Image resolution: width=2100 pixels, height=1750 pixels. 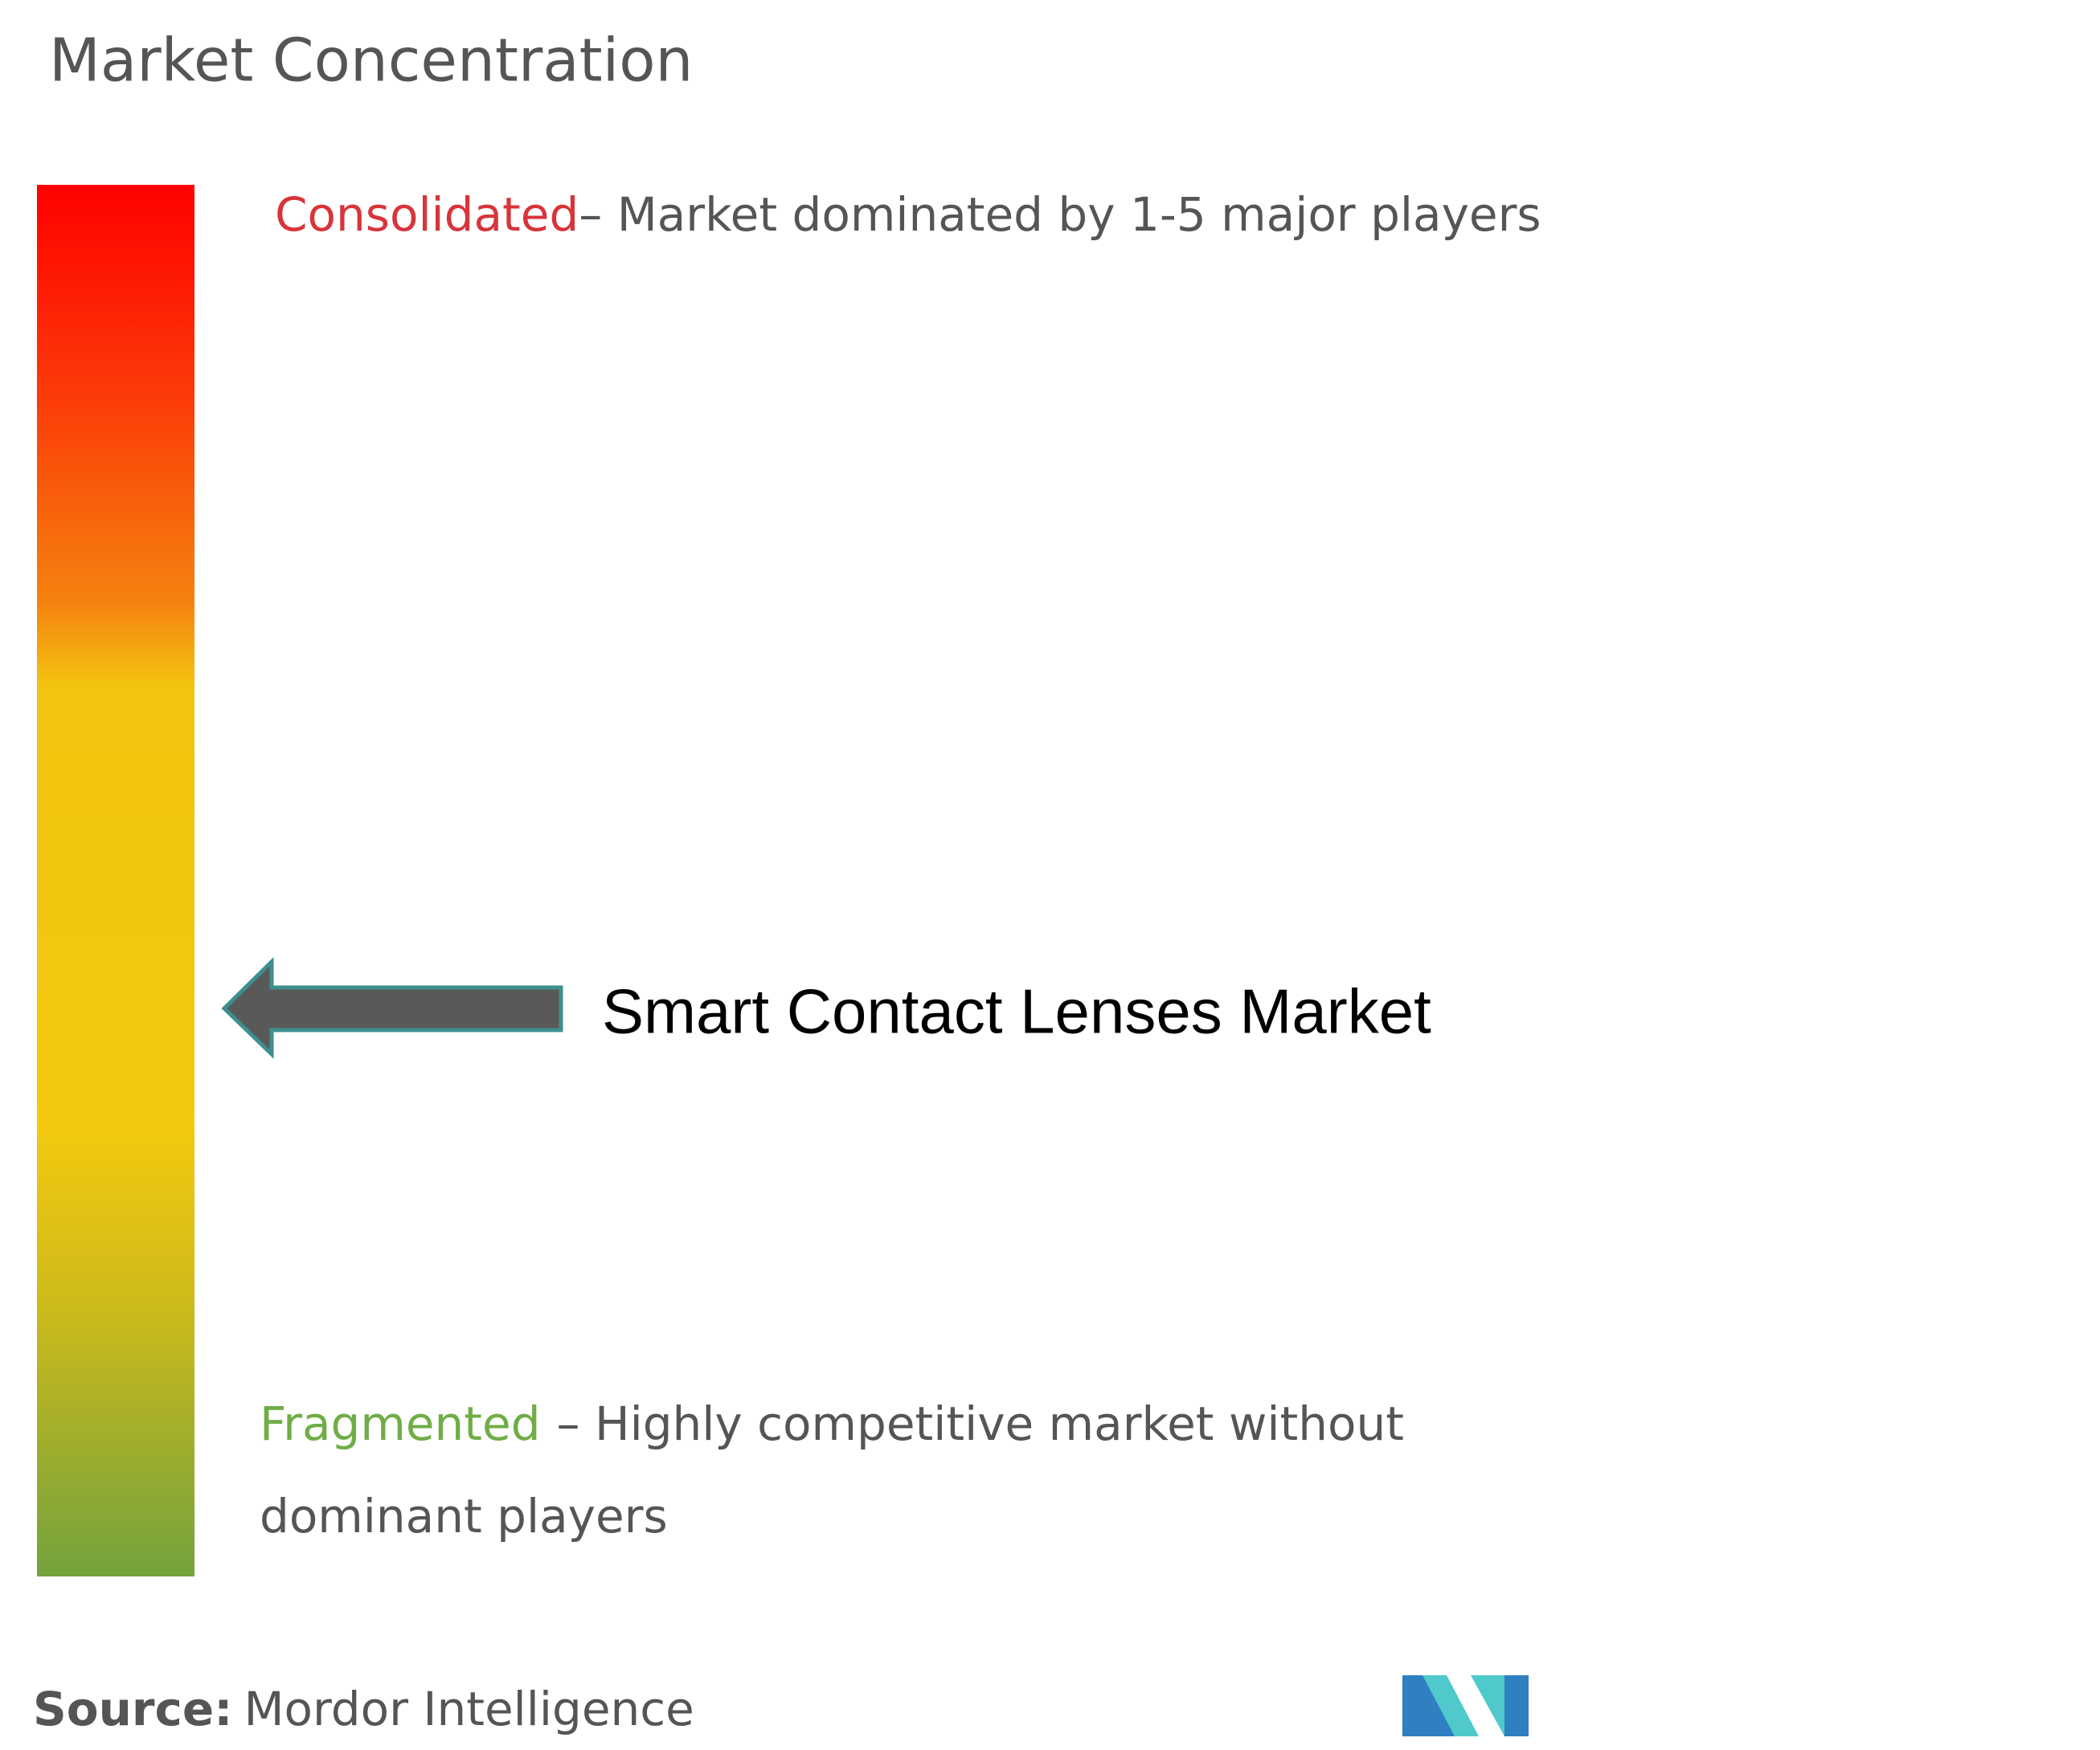 What do you see at coordinates (371, 61) in the screenshot?
I see `title: Market Concentration` at bounding box center [371, 61].